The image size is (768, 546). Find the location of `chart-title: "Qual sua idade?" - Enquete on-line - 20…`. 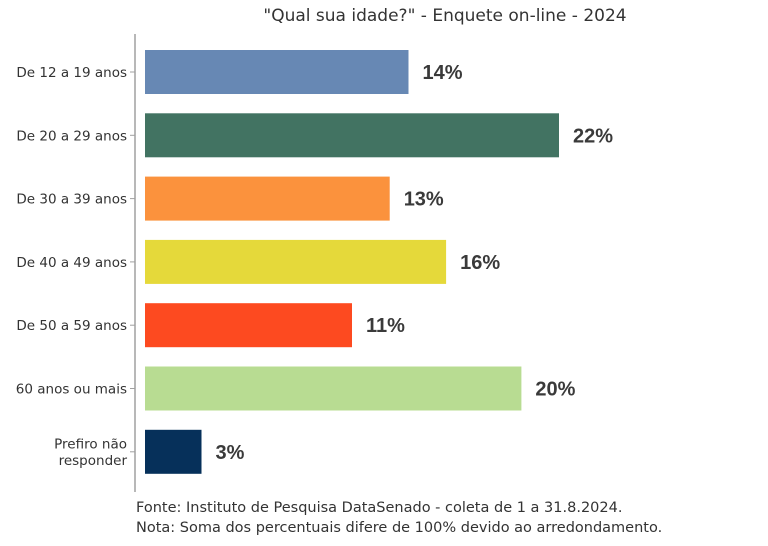

chart-title: "Qual sua idade?" - Enquete on-line - 20… is located at coordinates (444, 16).